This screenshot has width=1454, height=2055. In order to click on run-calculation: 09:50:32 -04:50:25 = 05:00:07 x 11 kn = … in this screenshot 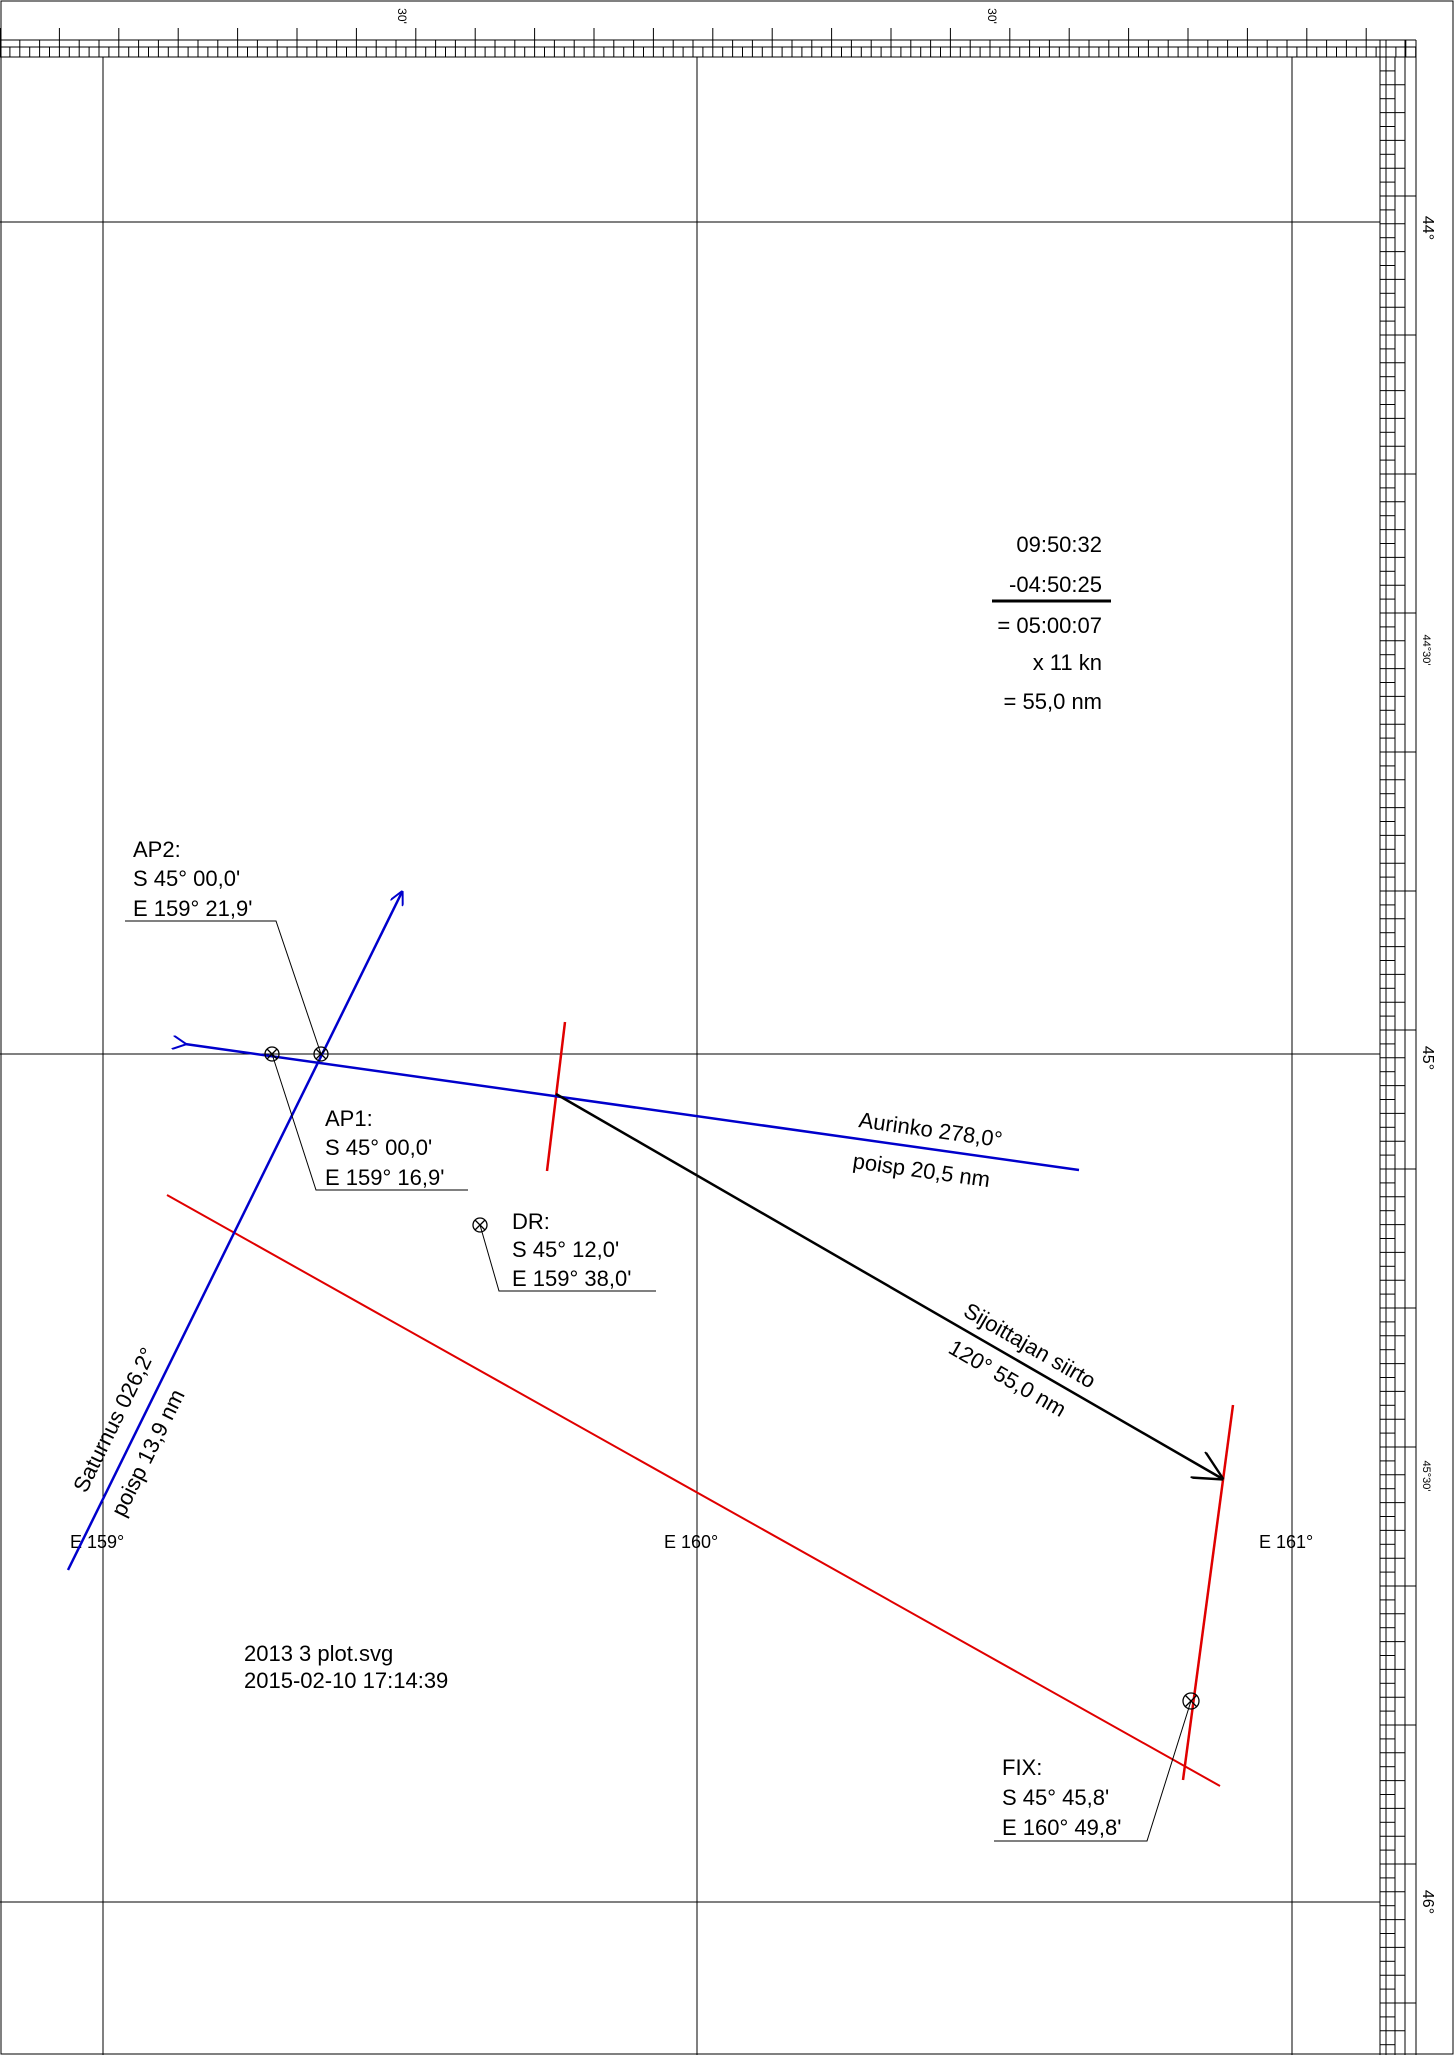, I will do `click(1051, 623)`.